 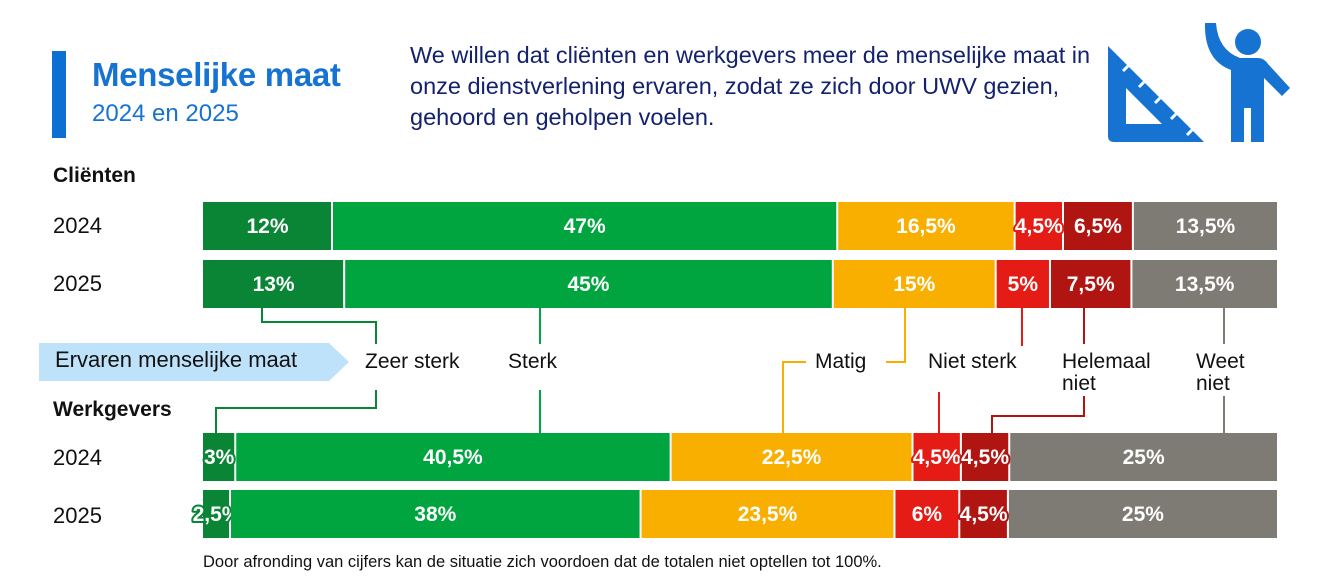 I want to click on bar-value-label: 3%, so click(x=219, y=457).